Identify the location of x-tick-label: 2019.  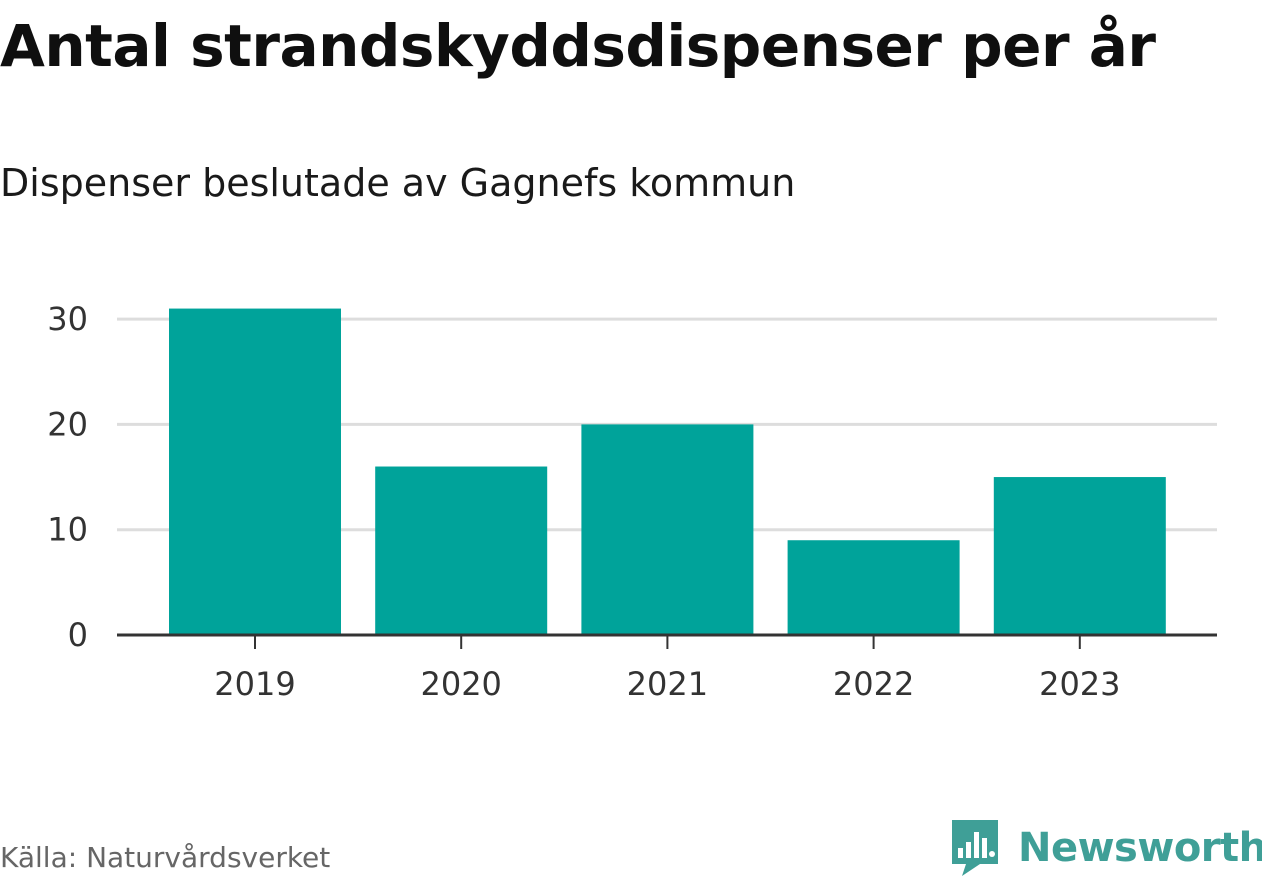
(254, 684).